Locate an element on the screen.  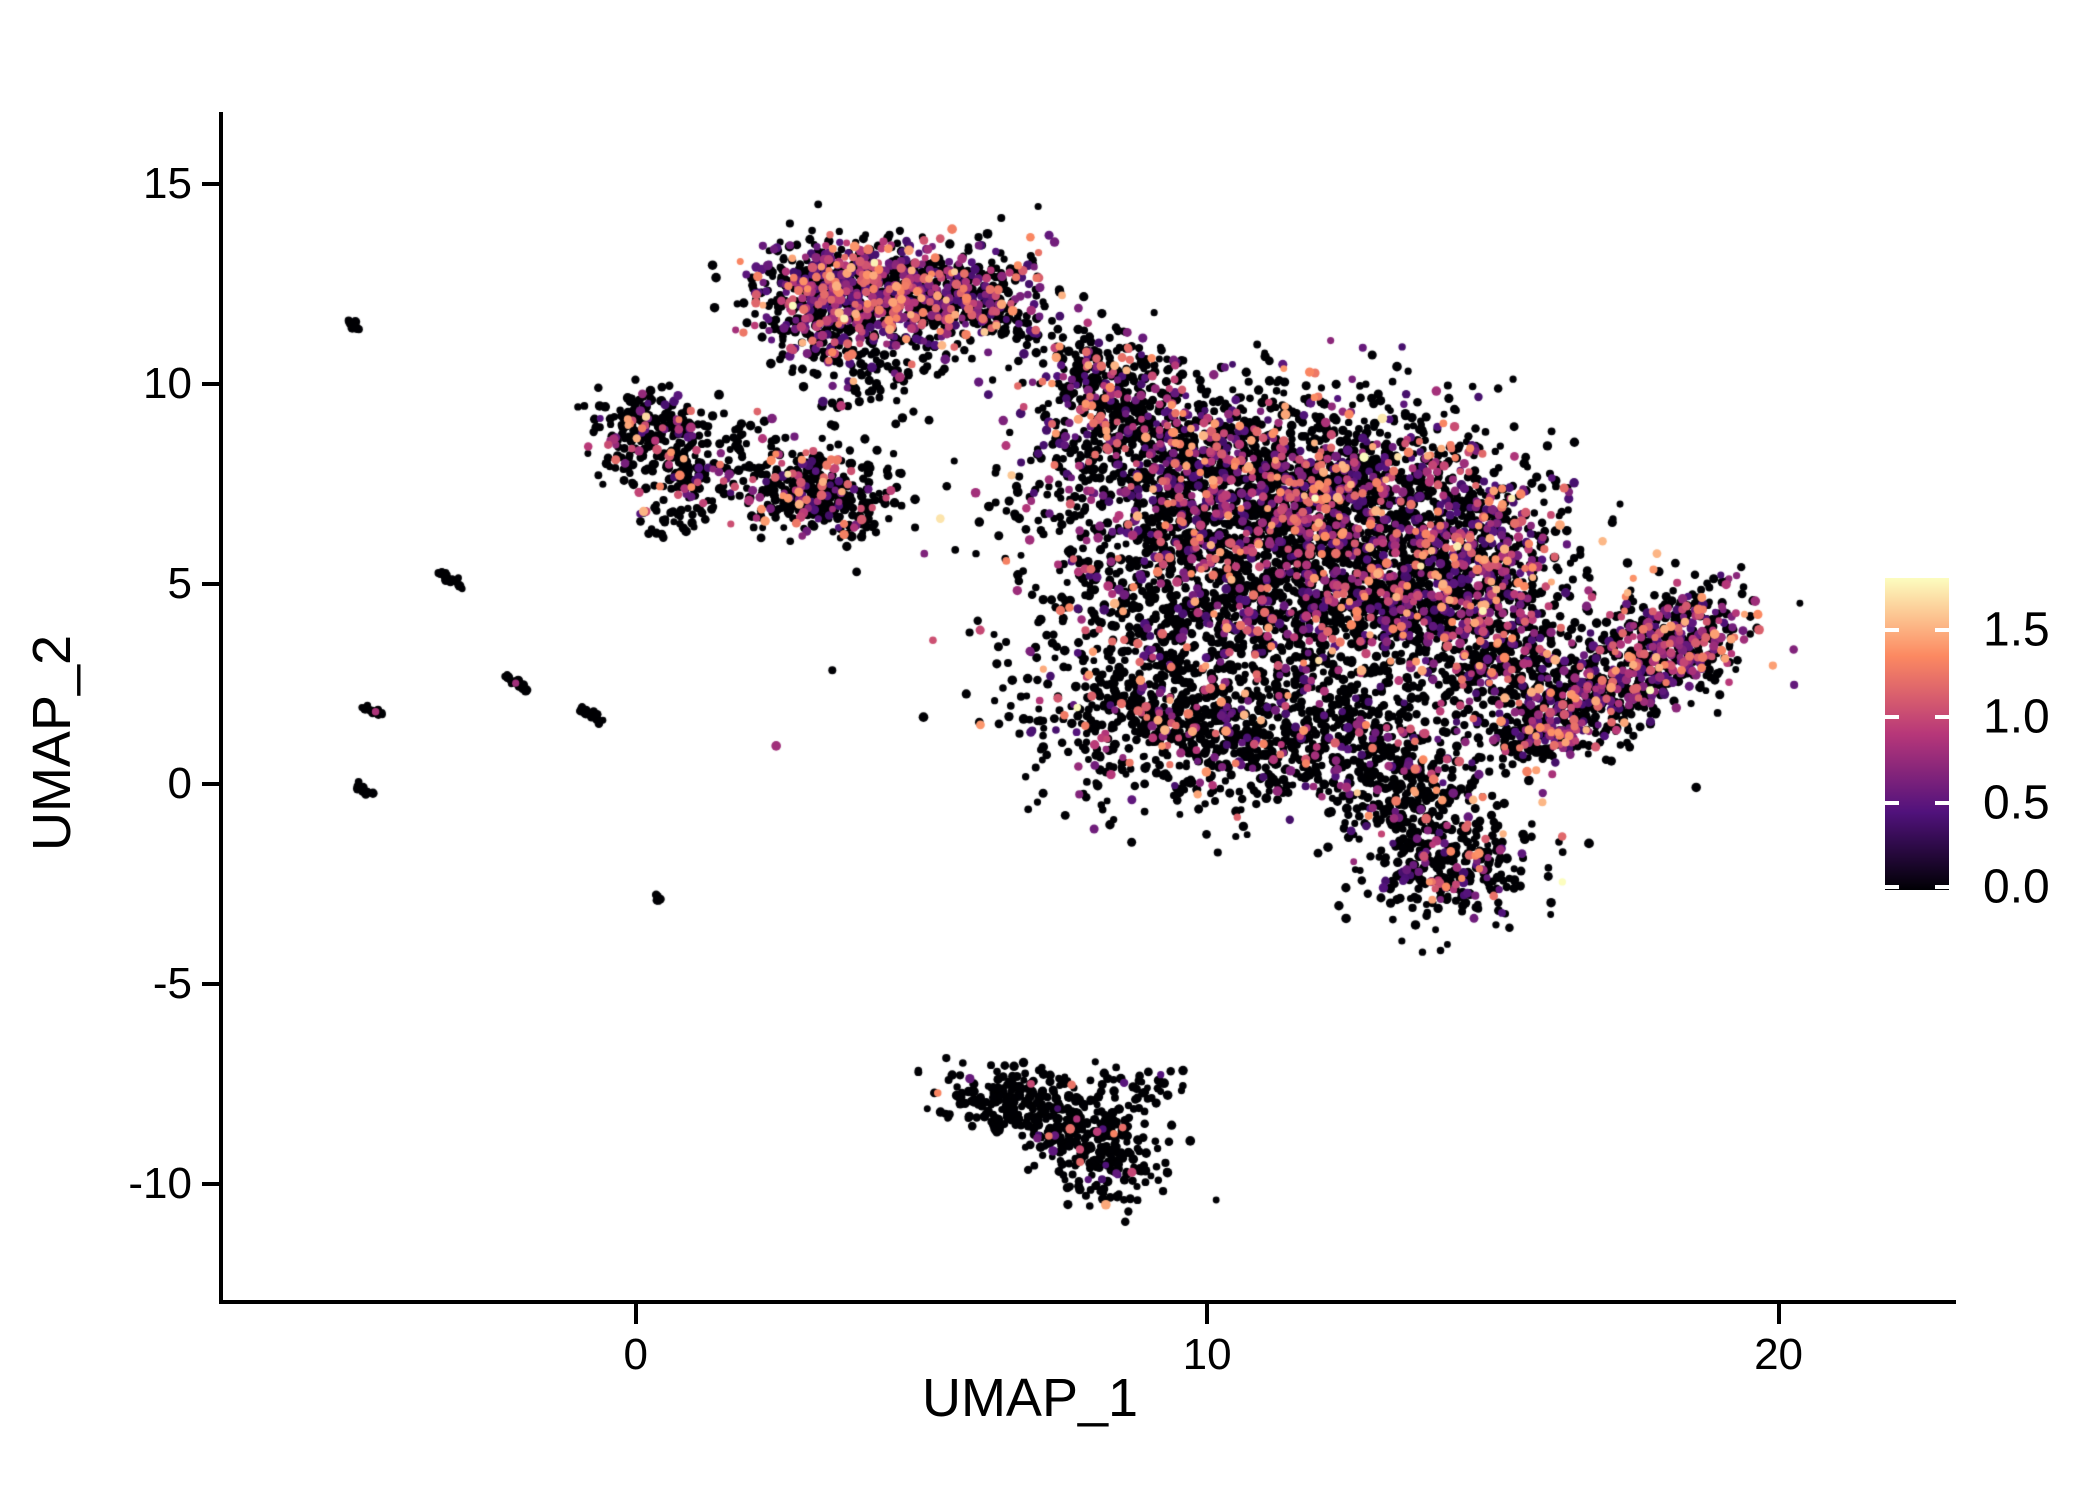
y-tick-label: 10 is located at coordinates (167, 383).